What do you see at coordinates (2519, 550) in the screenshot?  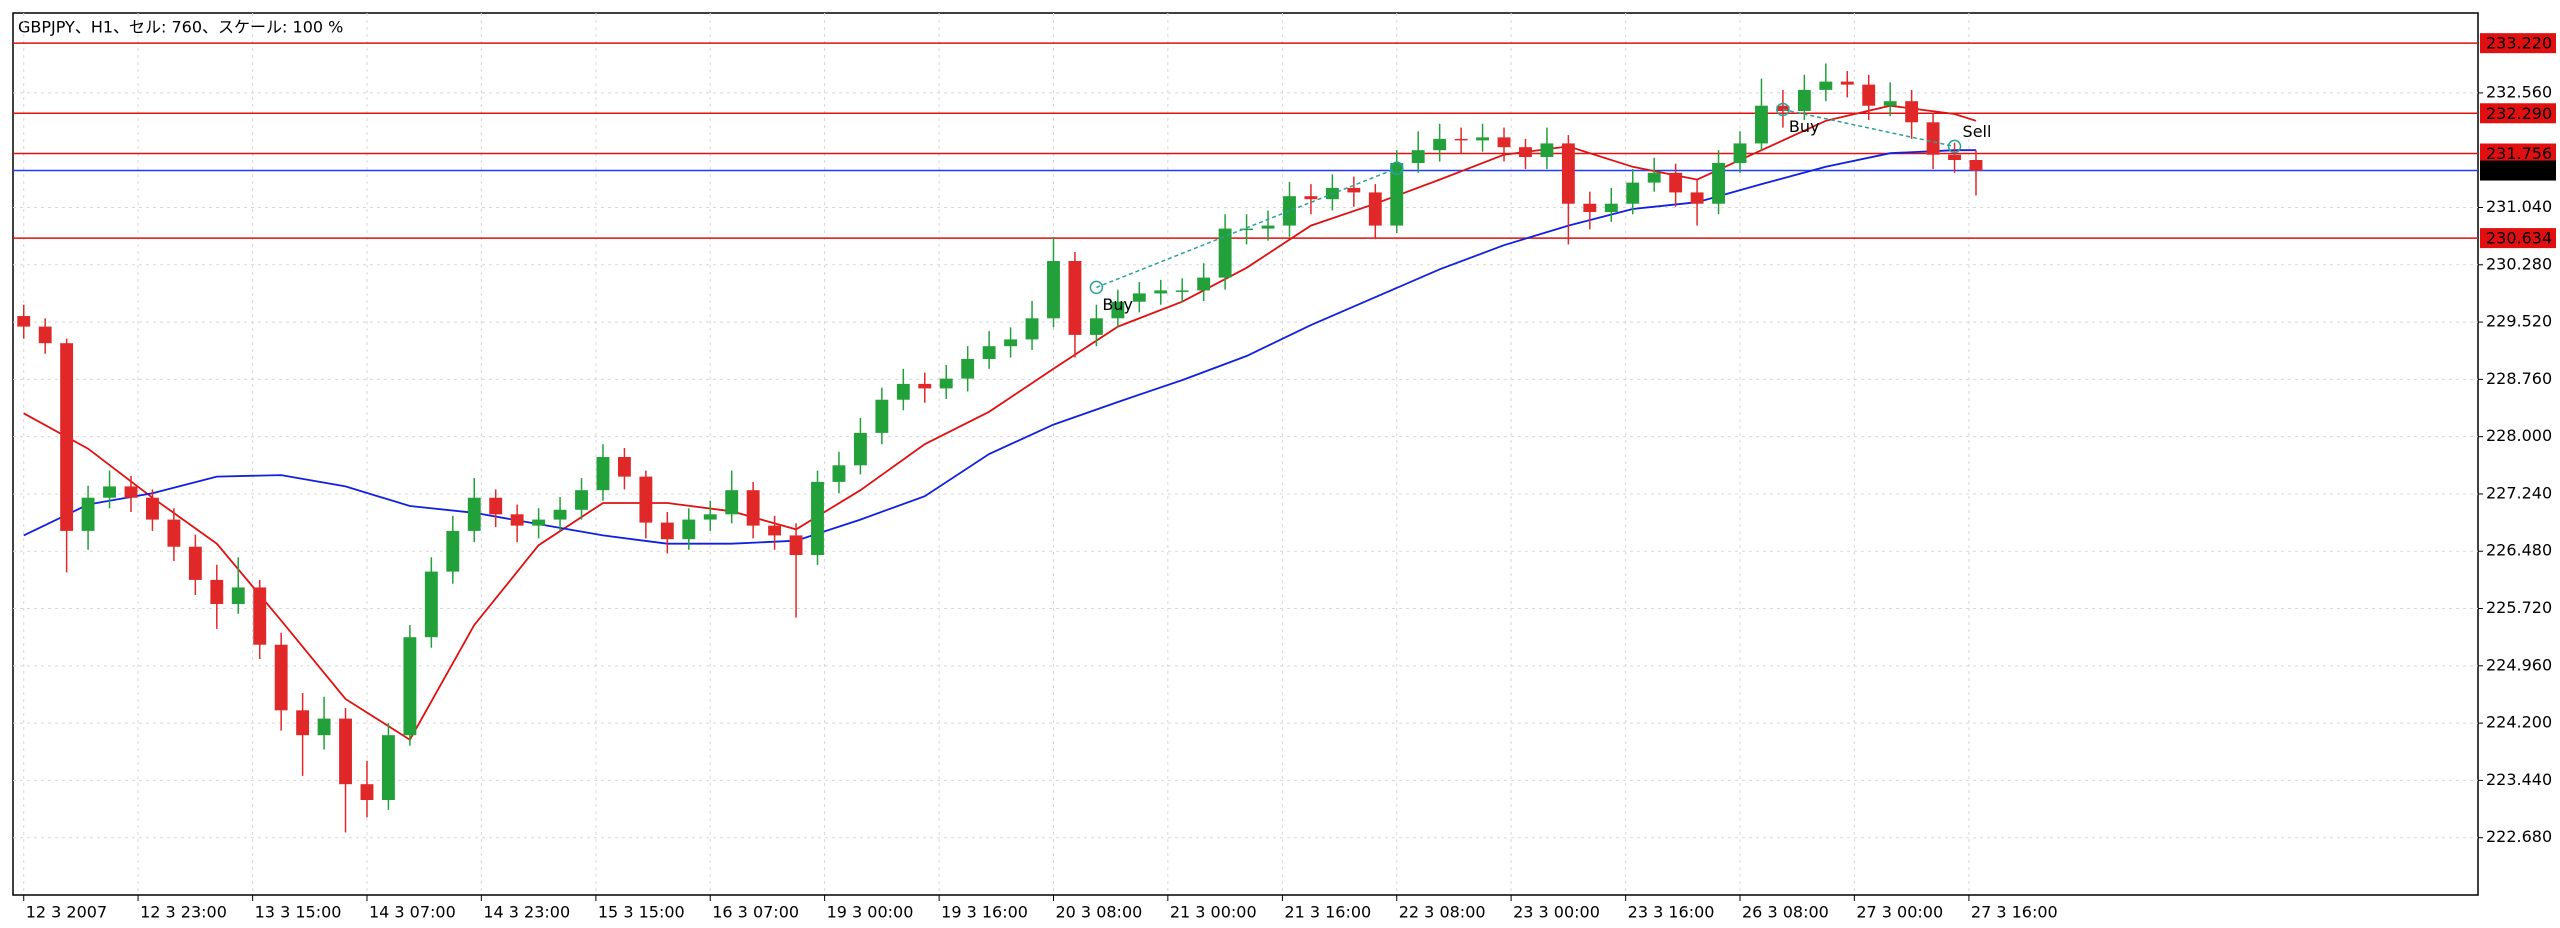 I see `y-tick-label: 226.480` at bounding box center [2519, 550].